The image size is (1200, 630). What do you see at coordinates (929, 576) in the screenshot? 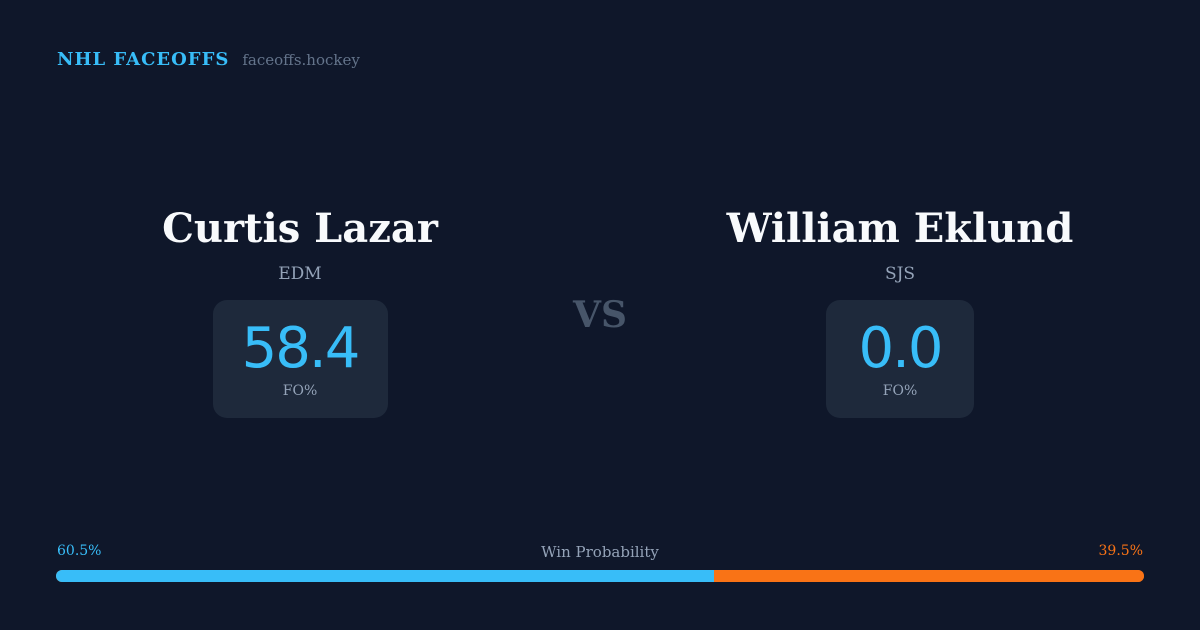
I see `right-probability-fill` at bounding box center [929, 576].